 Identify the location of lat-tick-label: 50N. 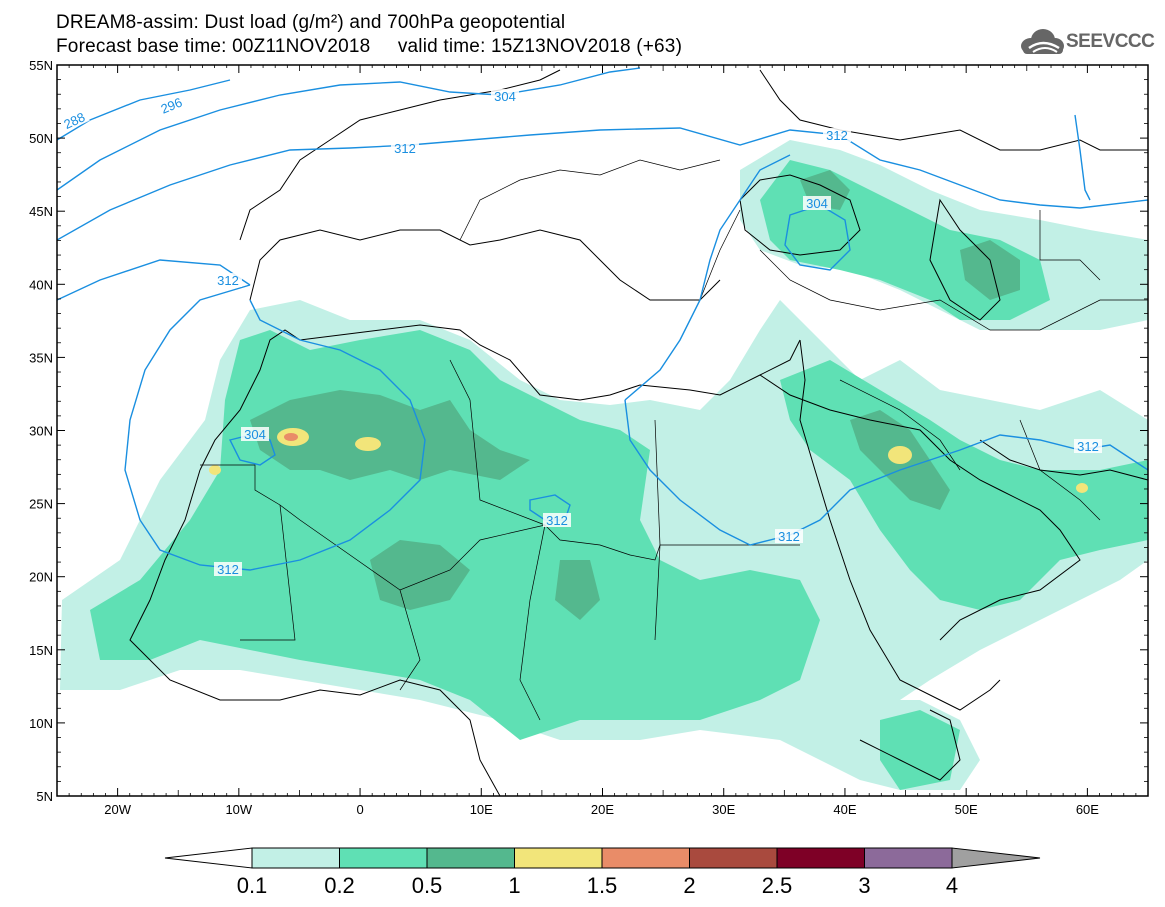
(41, 138).